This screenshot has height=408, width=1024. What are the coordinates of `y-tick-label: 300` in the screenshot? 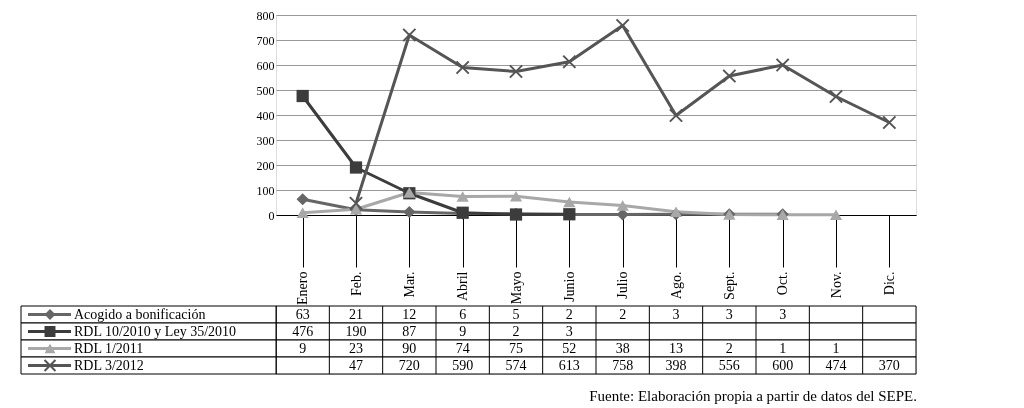 It's located at (265, 140).